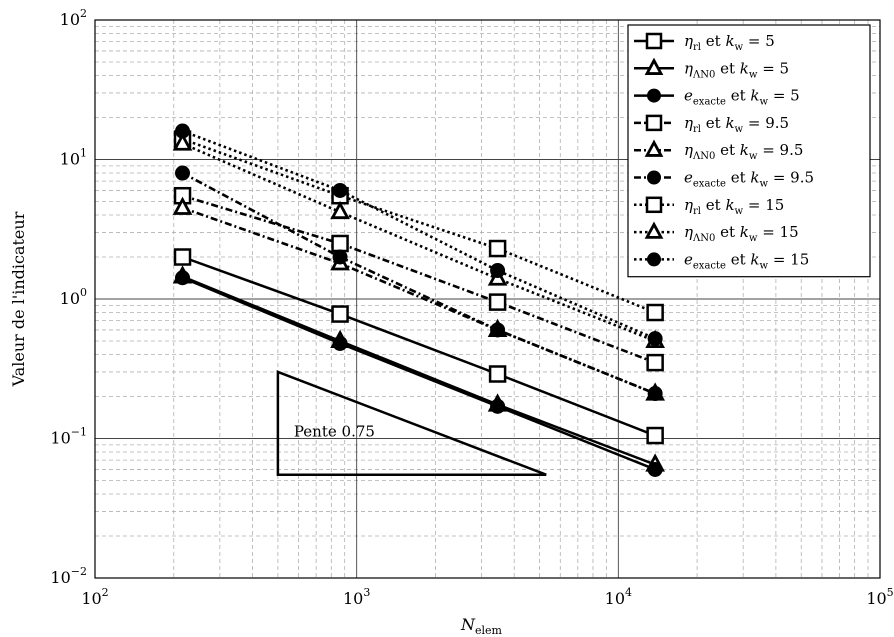 The width and height of the screenshot is (894, 637). Describe the element at coordinates (734, 206) in the screenshot. I see `legend-label: ηrl et kw = 15` at that location.